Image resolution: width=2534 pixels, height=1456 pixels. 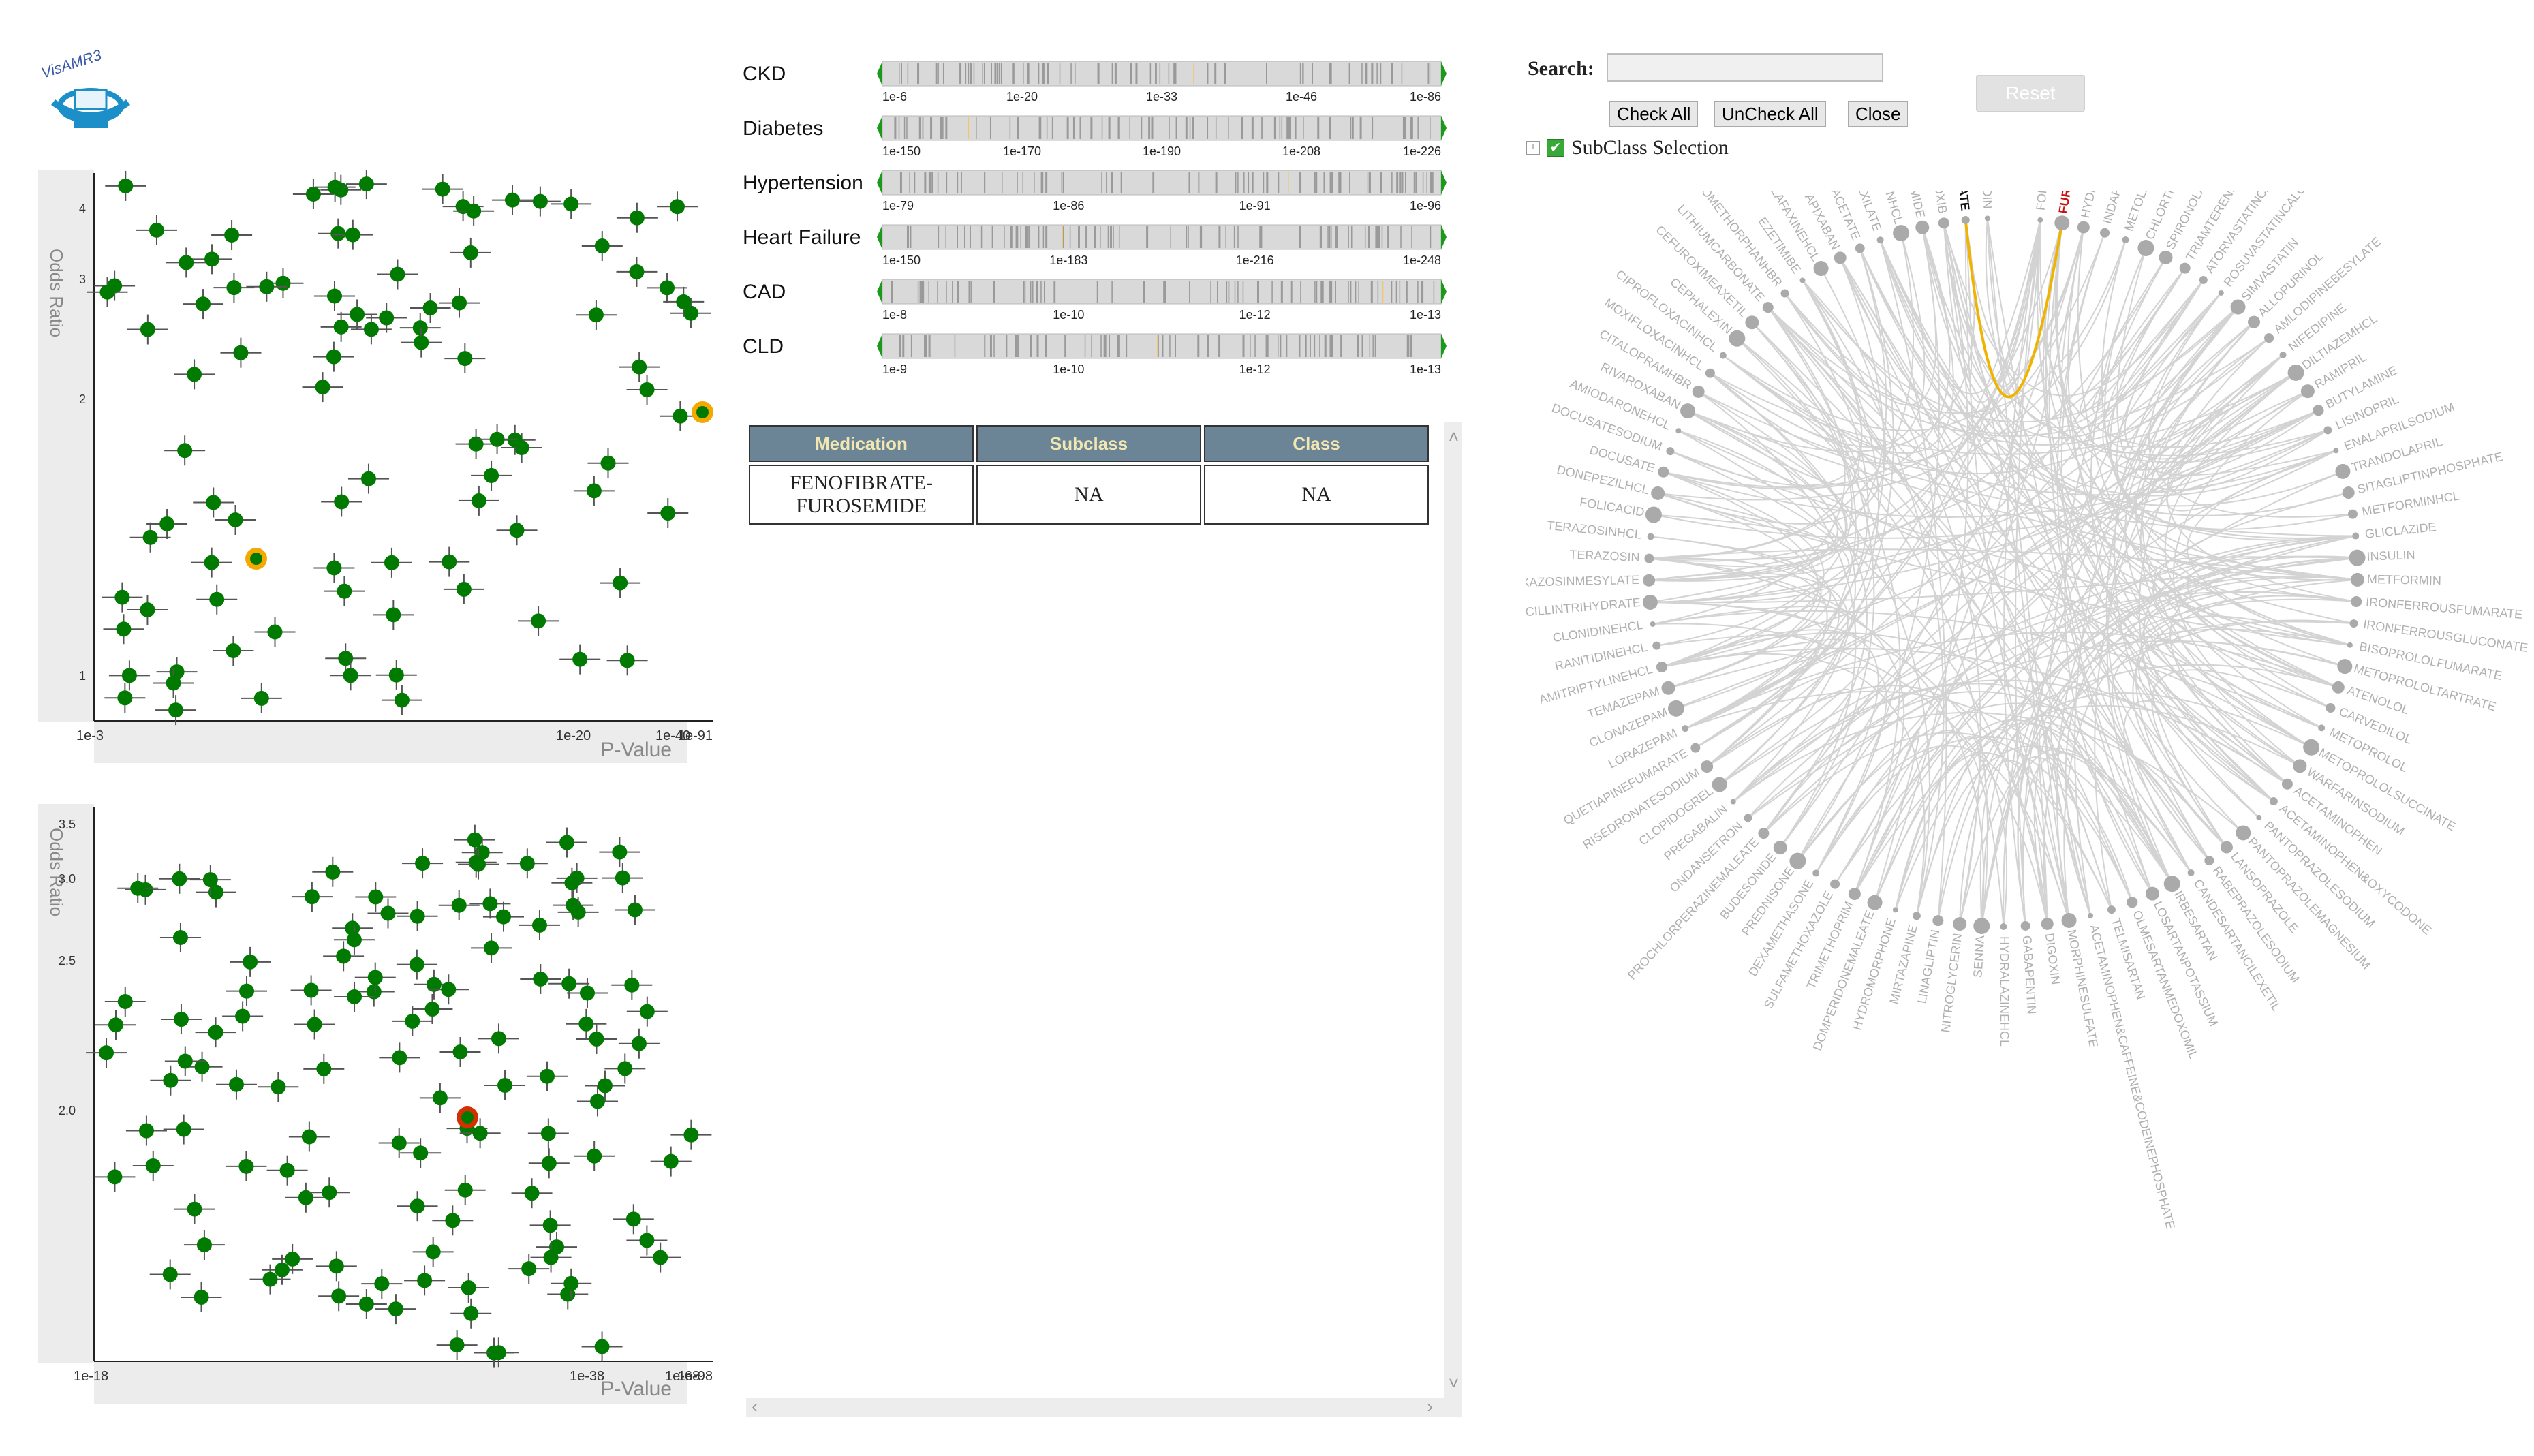 I want to click on scroll-right-icon: ›, so click(x=1430, y=1406).